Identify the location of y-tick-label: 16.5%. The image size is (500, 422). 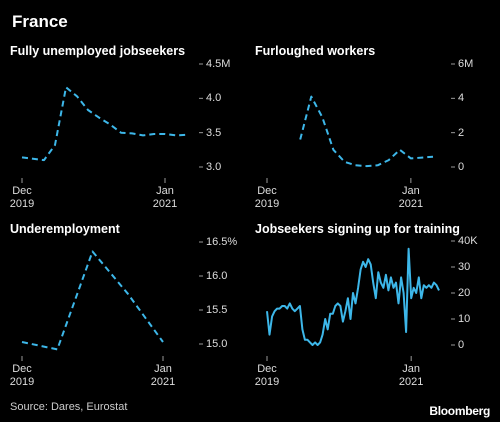
(222, 242).